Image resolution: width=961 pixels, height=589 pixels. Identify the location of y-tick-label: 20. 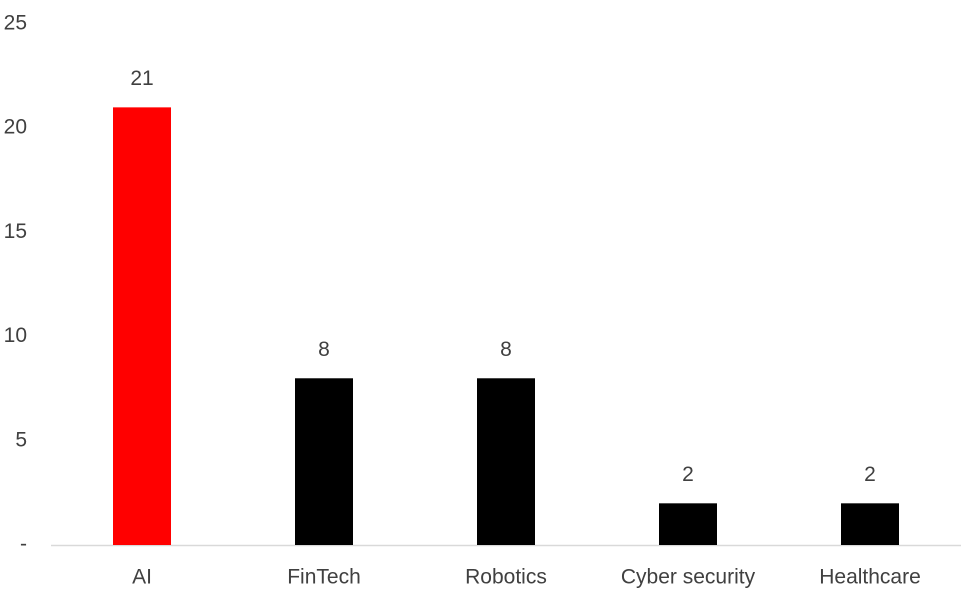
(15, 127).